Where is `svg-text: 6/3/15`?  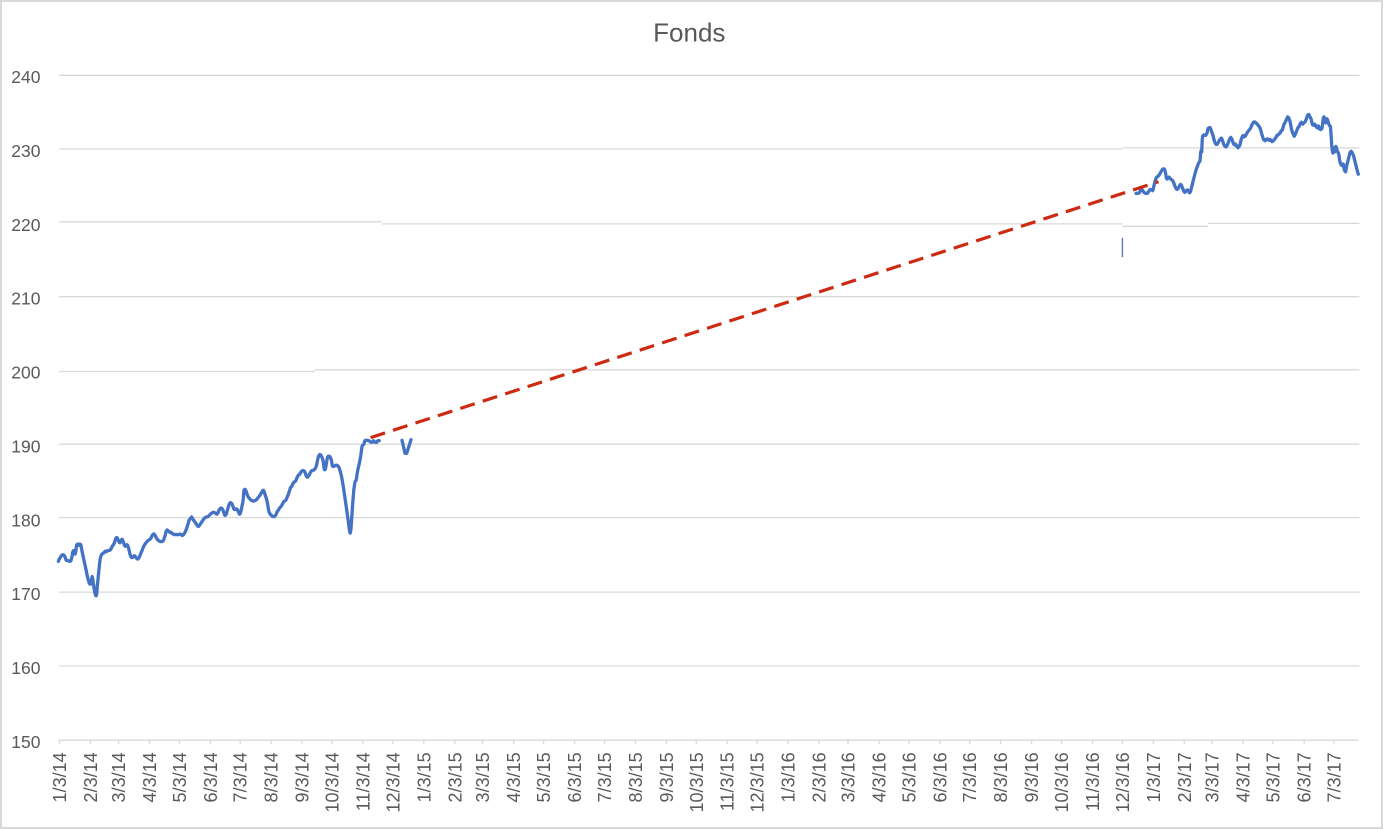 svg-text: 6/3/15 is located at coordinates (575, 777).